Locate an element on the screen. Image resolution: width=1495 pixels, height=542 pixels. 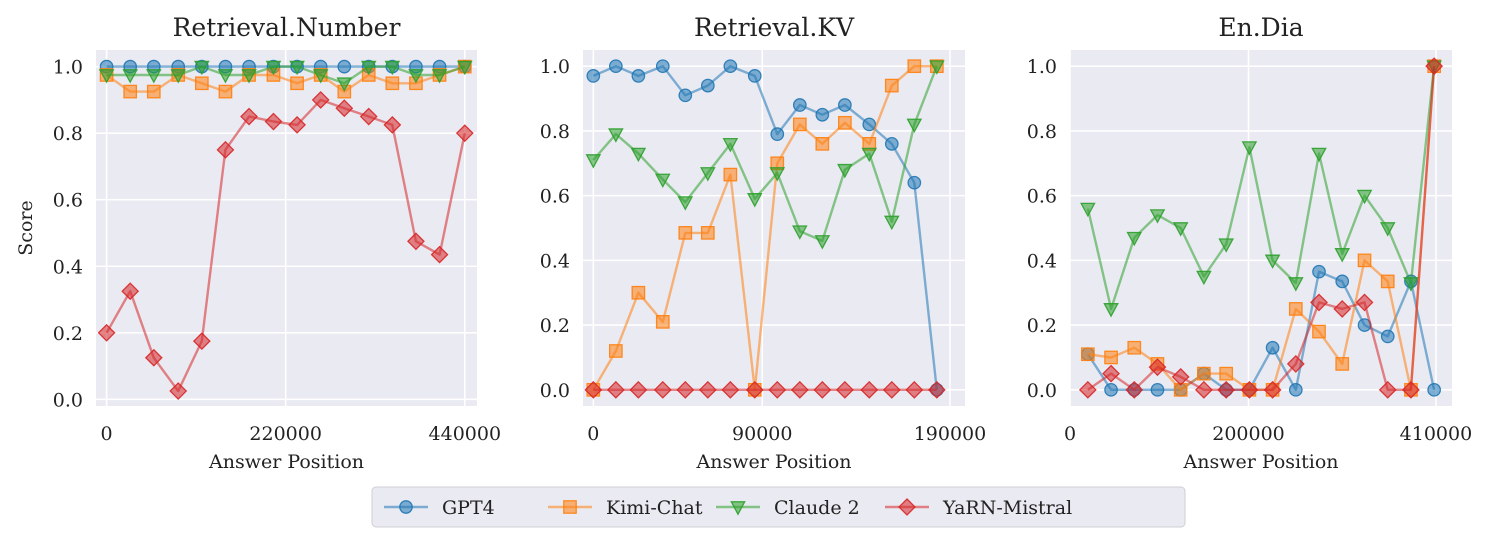
legend-entry-kimi-chat: Kimi-Chat is located at coordinates (625, 508).